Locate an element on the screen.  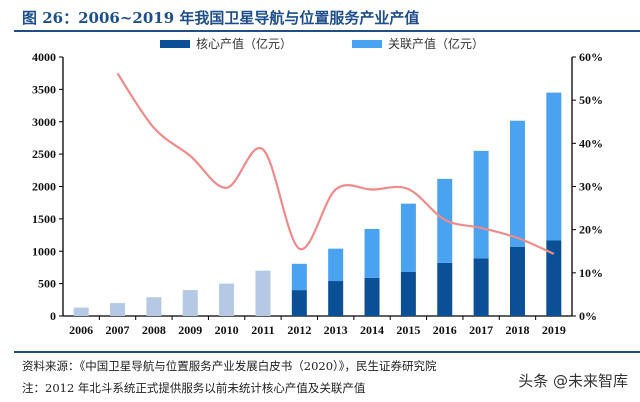
left-axis-tick-label: 500 is located at coordinates (47, 284).